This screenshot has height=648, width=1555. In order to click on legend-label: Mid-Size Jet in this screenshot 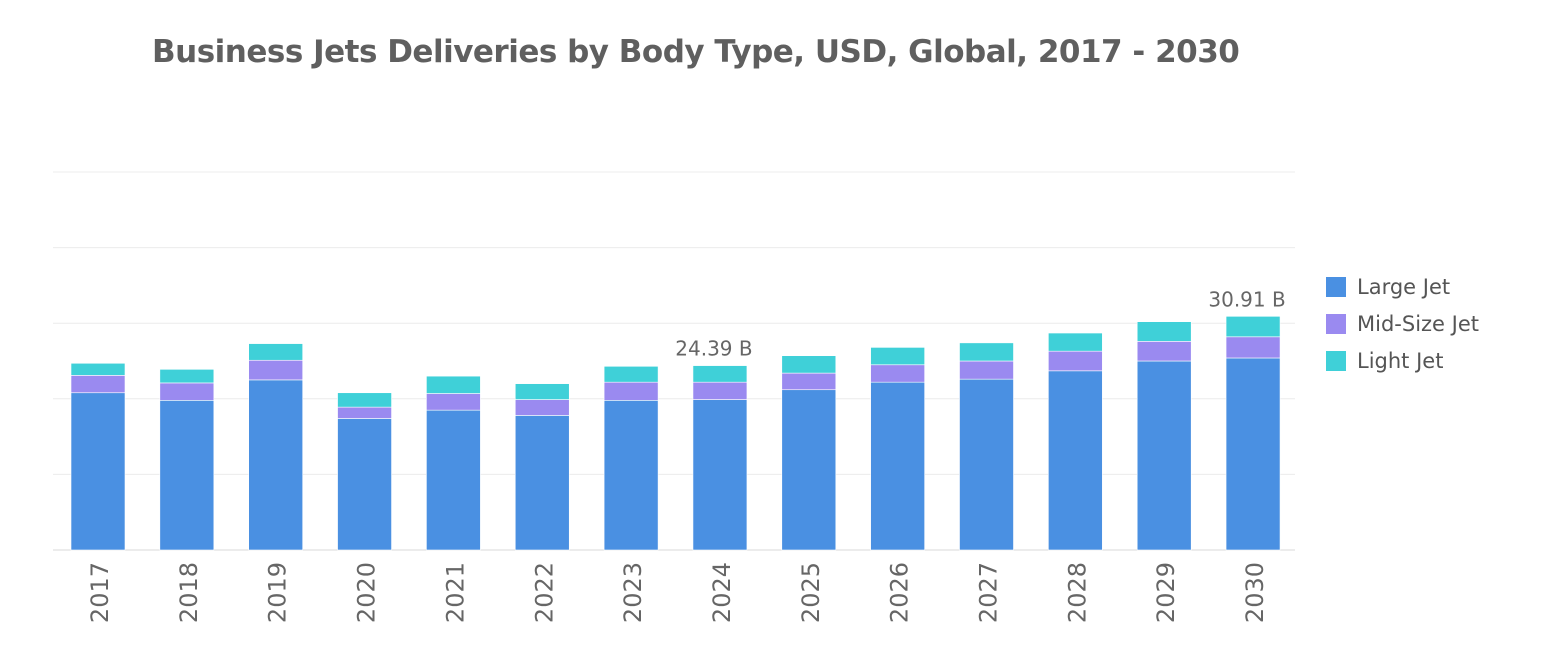, I will do `click(1418, 323)`.